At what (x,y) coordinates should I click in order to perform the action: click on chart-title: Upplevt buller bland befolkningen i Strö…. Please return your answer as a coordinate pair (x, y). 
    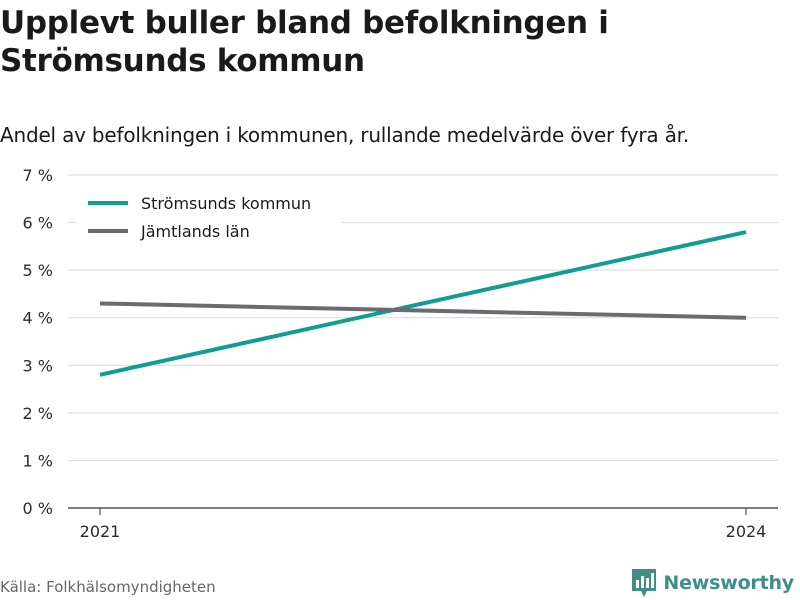
    Looking at the image, I should click on (304, 42).